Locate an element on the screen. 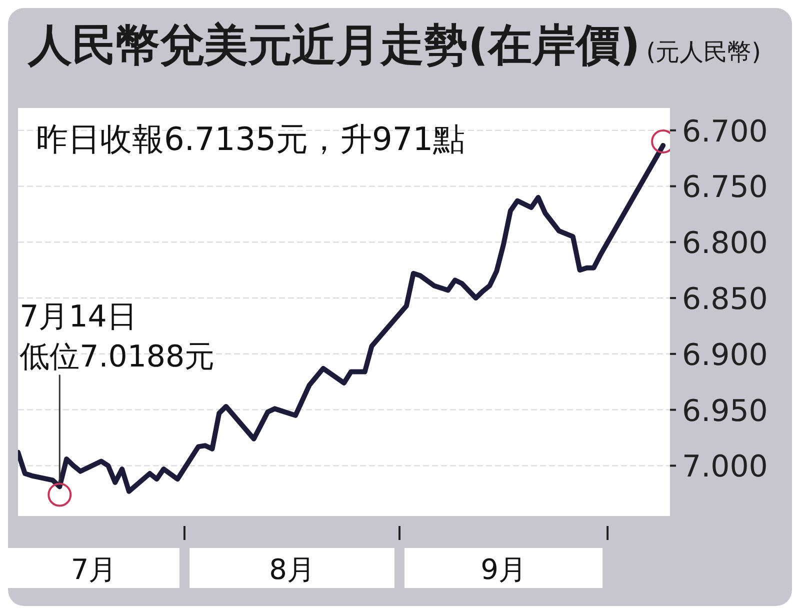 The width and height of the screenshot is (800, 614). y-tick-label: 6.900 is located at coordinates (725, 355).